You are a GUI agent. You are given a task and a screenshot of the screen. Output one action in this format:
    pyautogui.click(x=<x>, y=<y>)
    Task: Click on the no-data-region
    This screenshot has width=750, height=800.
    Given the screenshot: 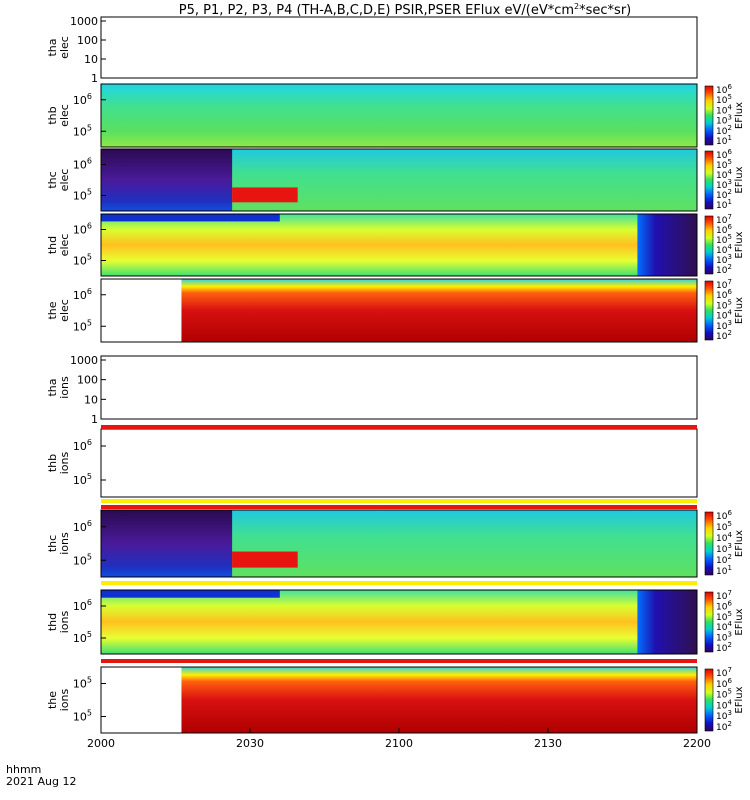 What is the action you would take?
    pyautogui.click(x=141, y=310)
    